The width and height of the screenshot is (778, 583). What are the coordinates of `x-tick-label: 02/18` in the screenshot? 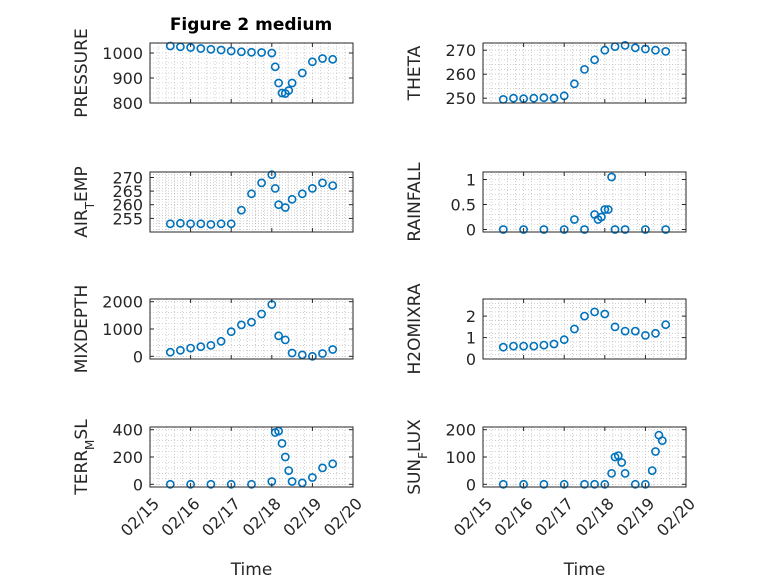 It's located at (262, 517).